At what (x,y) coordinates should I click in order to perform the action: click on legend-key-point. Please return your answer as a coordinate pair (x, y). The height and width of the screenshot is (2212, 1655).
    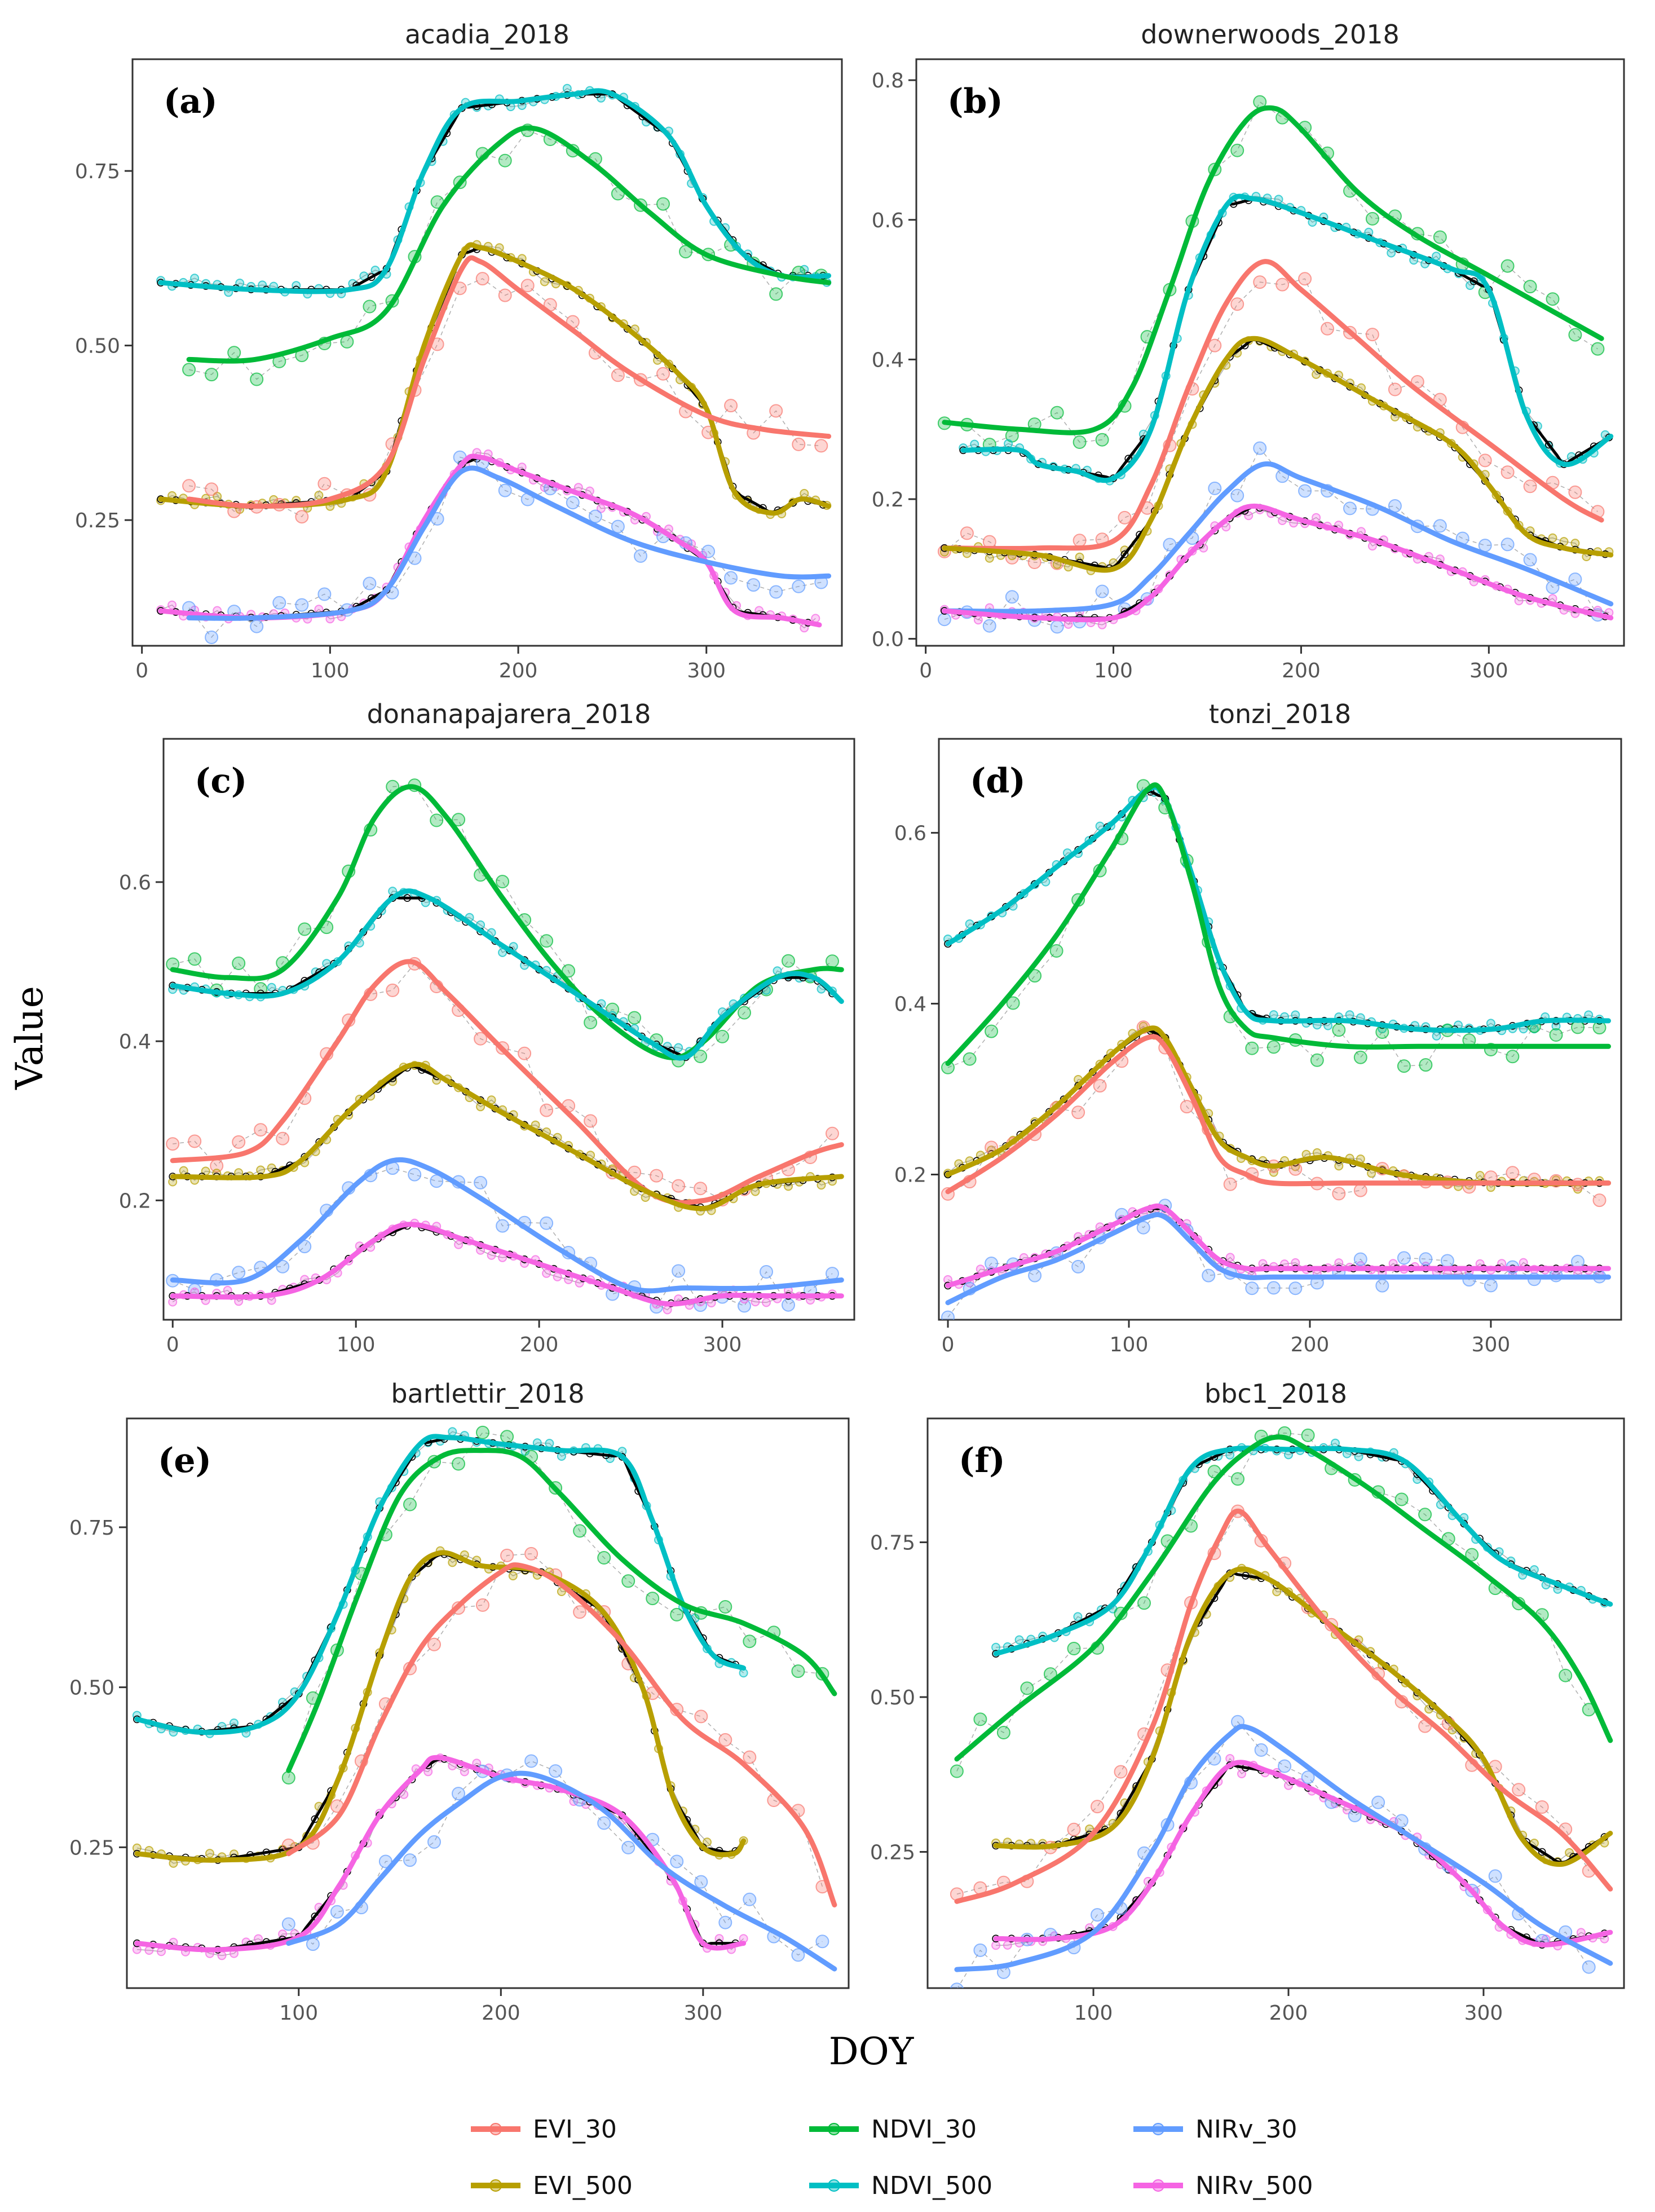
    Looking at the image, I should click on (834, 2185).